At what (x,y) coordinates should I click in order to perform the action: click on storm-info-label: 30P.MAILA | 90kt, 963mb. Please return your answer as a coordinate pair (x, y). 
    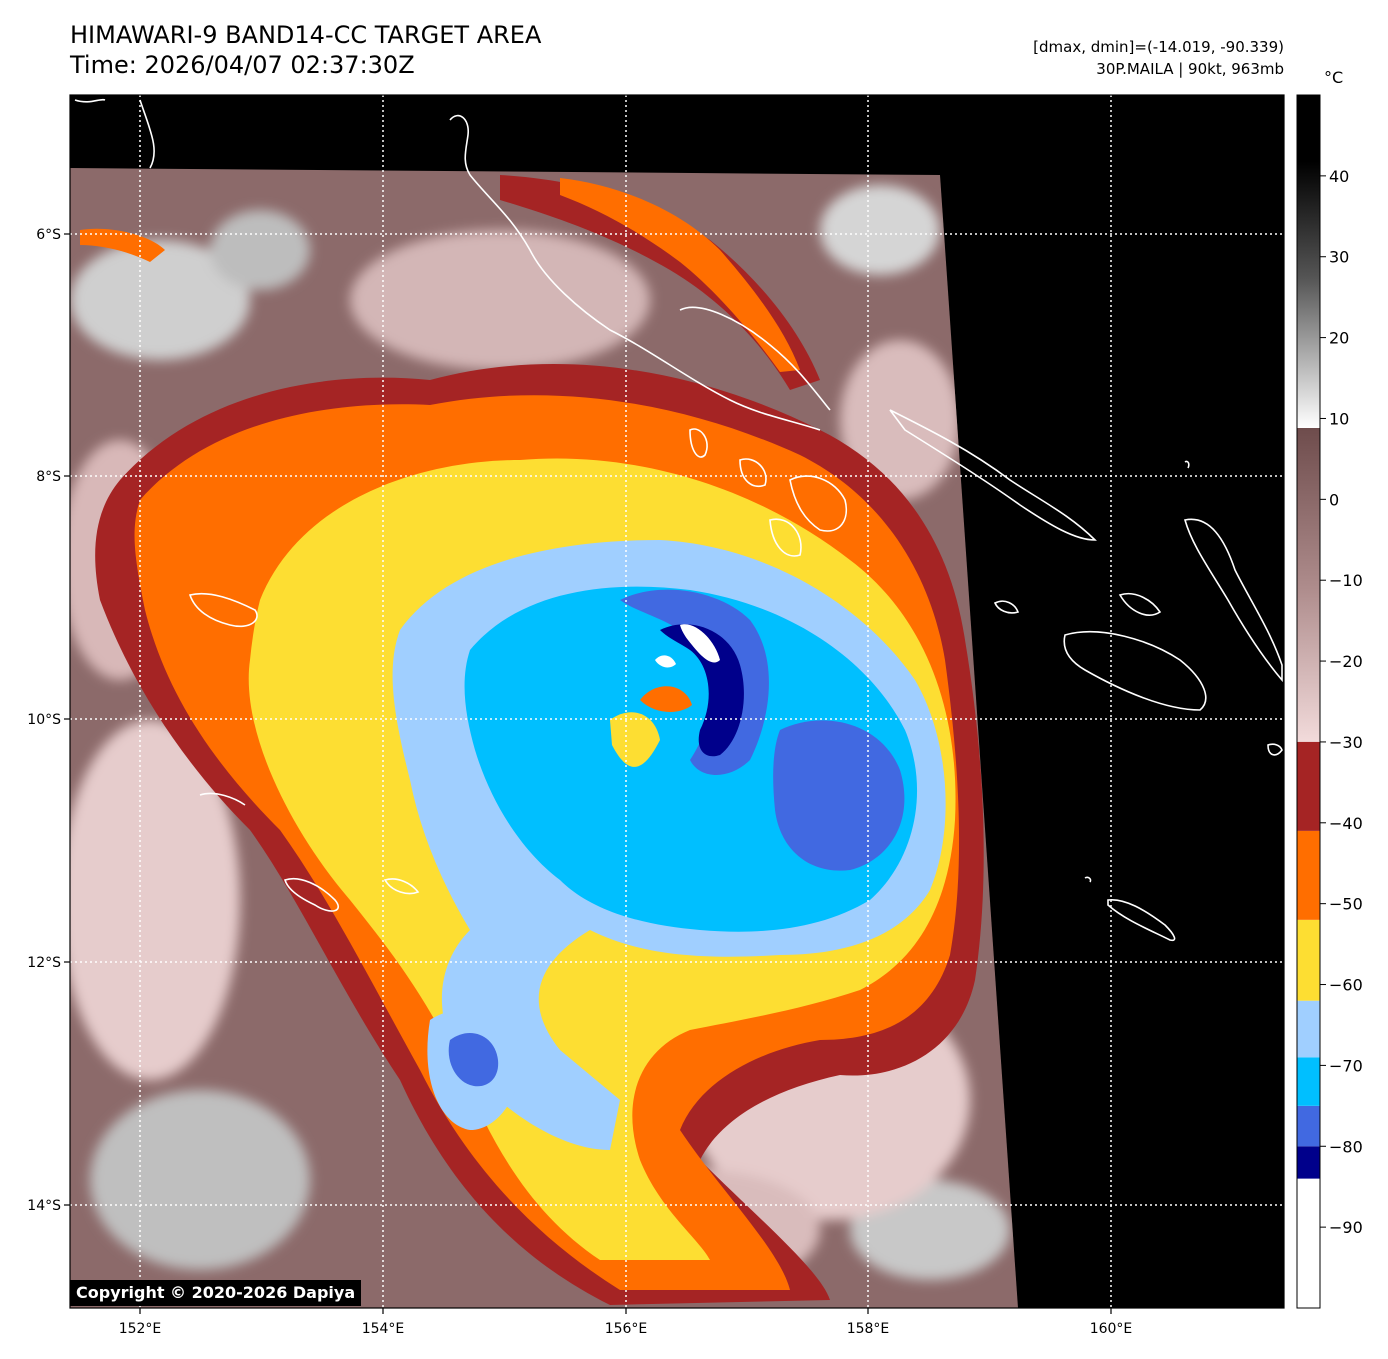
    Looking at the image, I should click on (1190, 69).